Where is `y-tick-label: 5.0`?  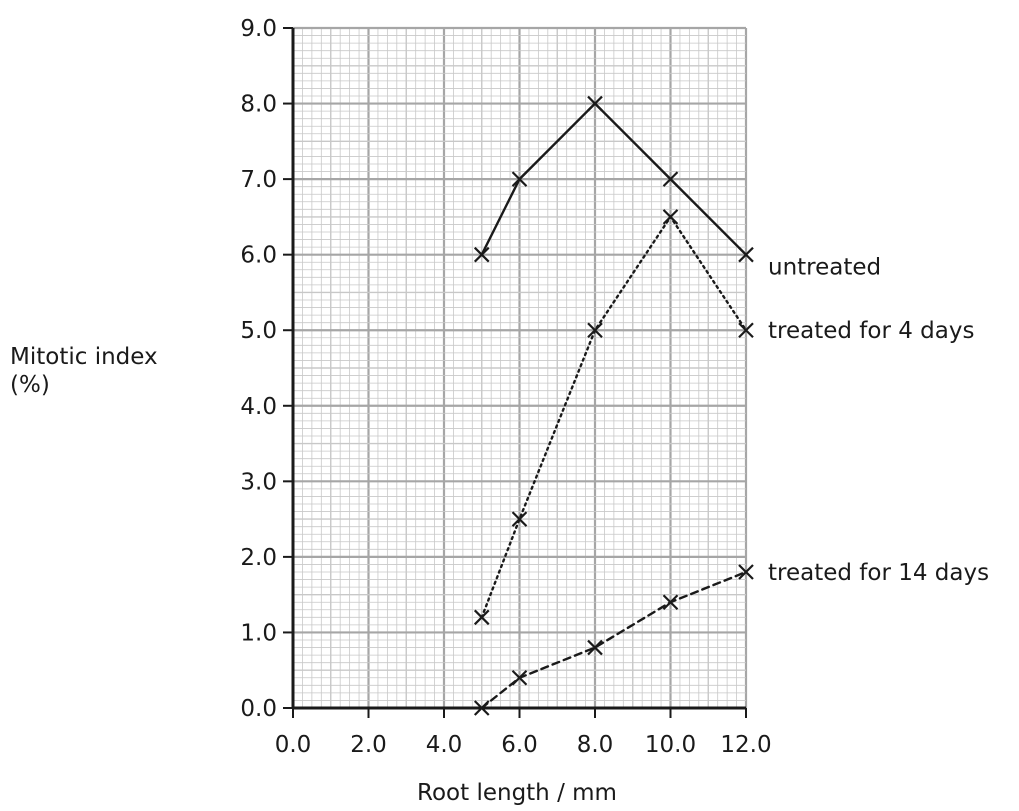
y-tick-label: 5.0 is located at coordinates (258, 331).